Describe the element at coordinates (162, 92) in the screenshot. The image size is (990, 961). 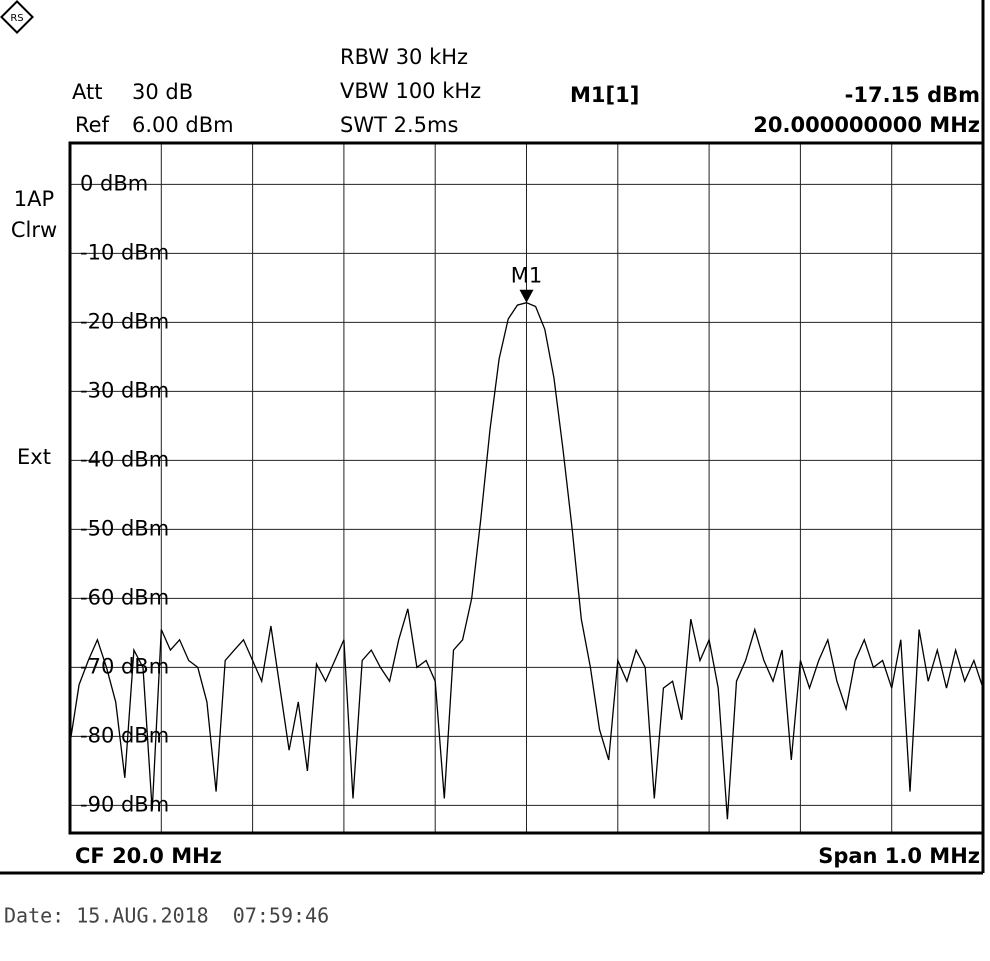
I see `att-value: 30 dB` at that location.